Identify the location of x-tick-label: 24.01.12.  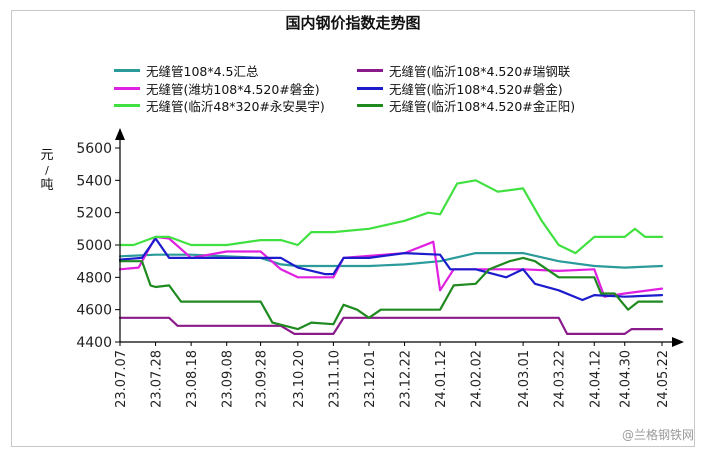
(441, 379).